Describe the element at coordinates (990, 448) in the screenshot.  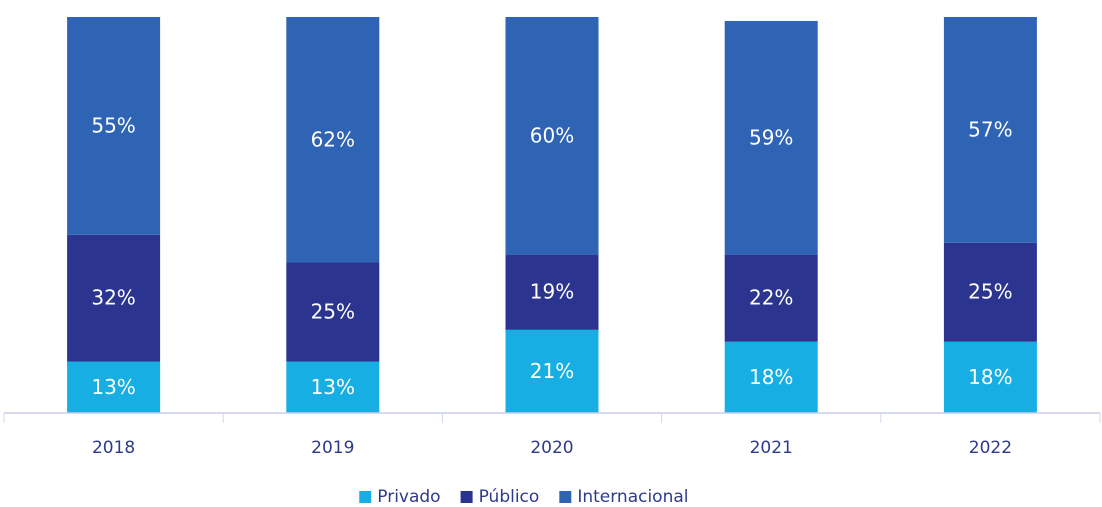
I see `x-tick-label: 2022` at that location.